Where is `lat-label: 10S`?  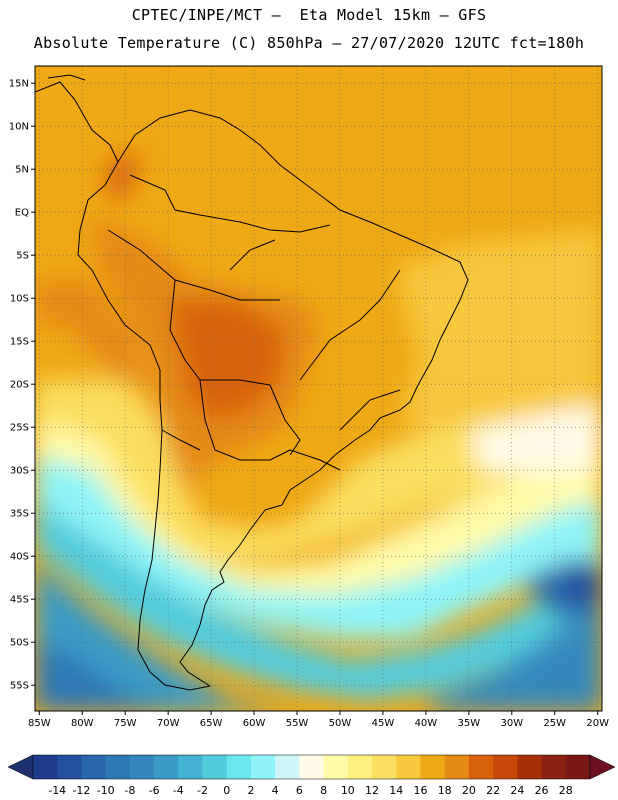
lat-label: 10S is located at coordinates (19, 299).